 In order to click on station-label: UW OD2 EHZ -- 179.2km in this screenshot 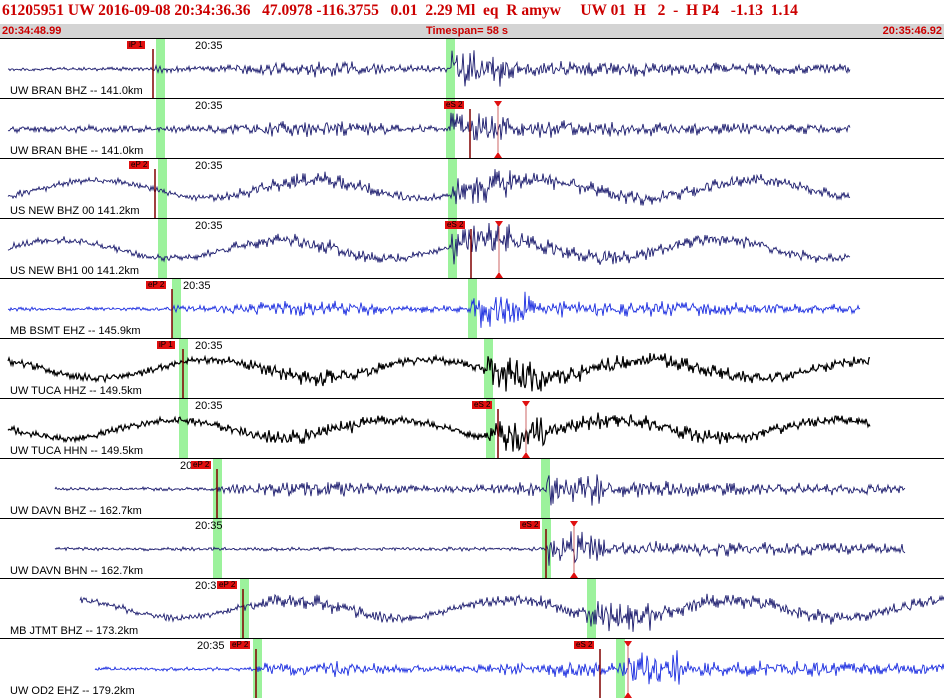, I will do `click(72, 691)`.